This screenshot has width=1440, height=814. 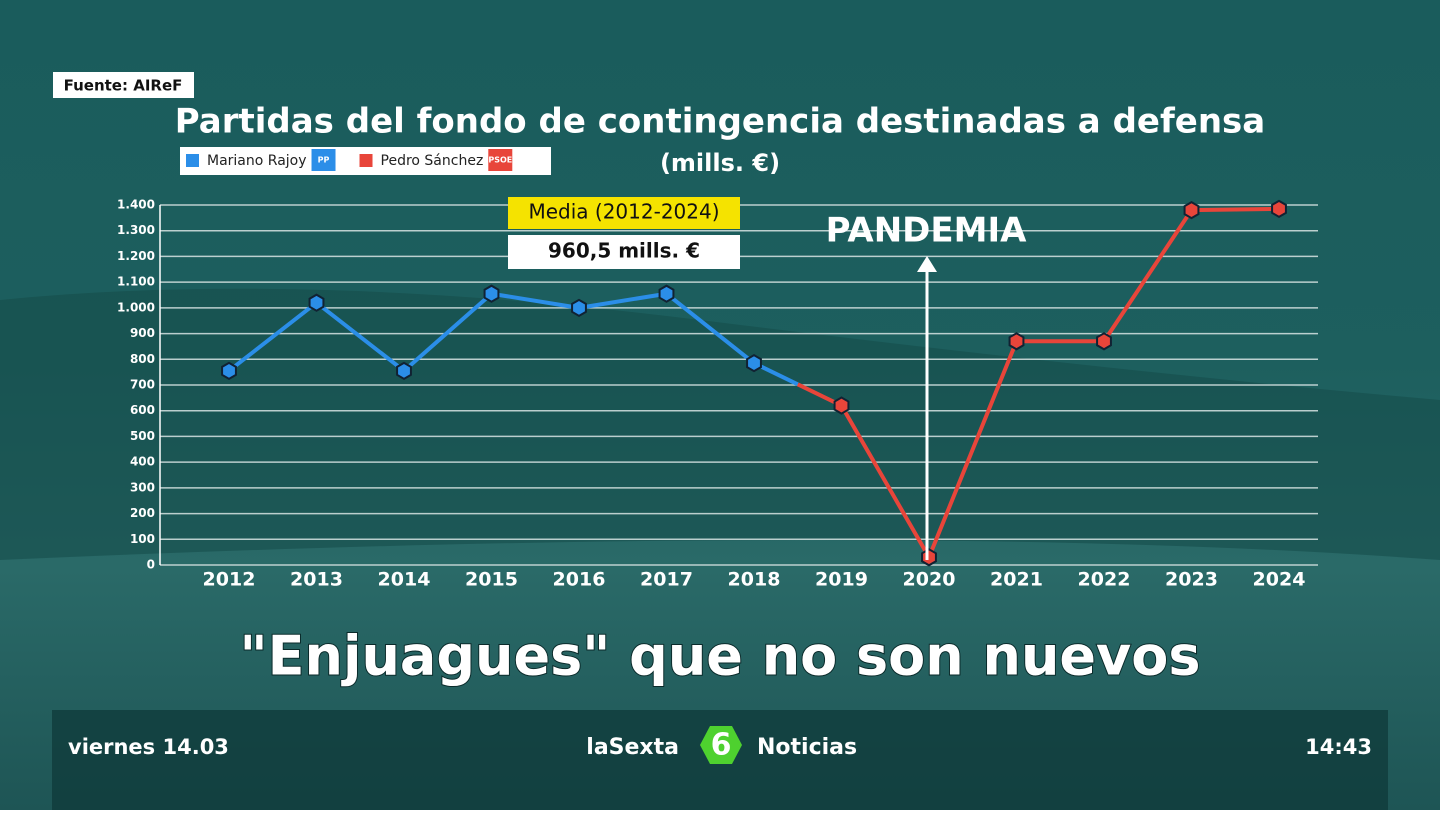 I want to click on x-tick-label: 2017, so click(x=666, y=580).